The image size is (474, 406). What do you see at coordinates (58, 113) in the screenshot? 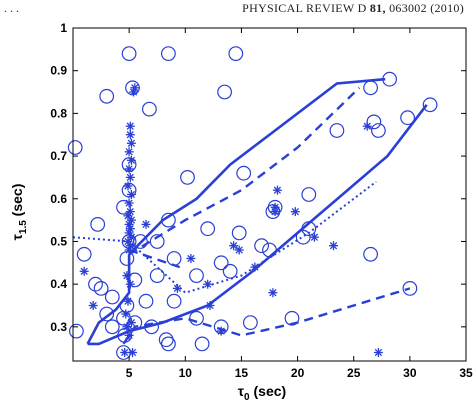
I see `y-tick-label: 0.8` at bounding box center [58, 113].